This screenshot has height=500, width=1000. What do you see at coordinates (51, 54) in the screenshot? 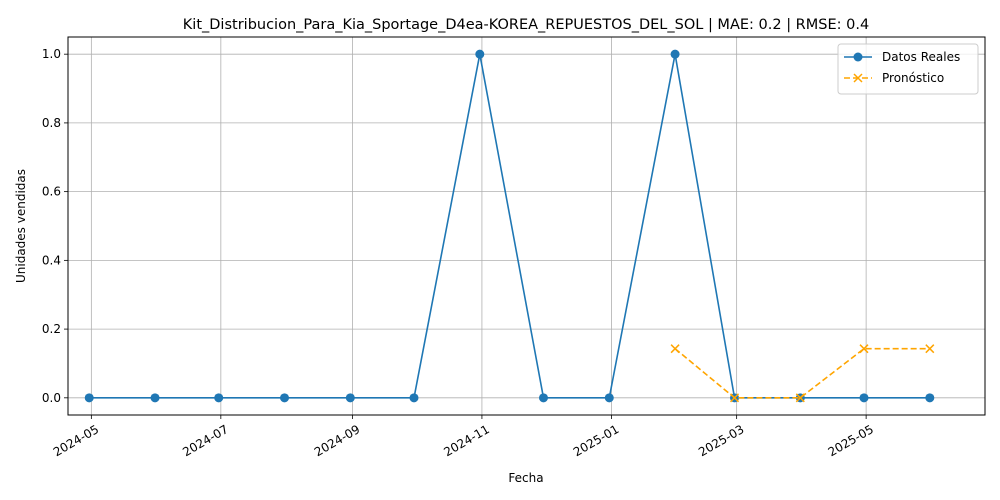
I see `y-tick-label: 1.0` at bounding box center [51, 54].